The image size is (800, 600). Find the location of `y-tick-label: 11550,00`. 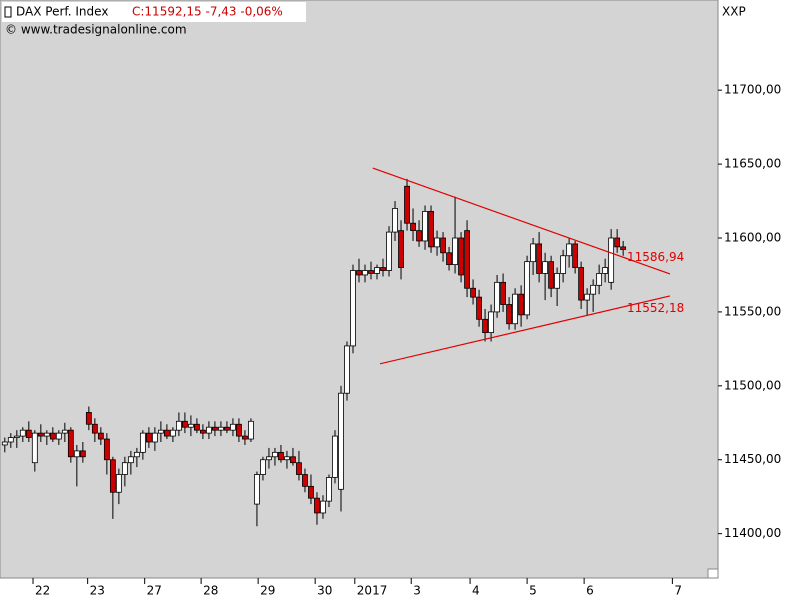

y-tick-label: 11550,00 is located at coordinates (752, 311).